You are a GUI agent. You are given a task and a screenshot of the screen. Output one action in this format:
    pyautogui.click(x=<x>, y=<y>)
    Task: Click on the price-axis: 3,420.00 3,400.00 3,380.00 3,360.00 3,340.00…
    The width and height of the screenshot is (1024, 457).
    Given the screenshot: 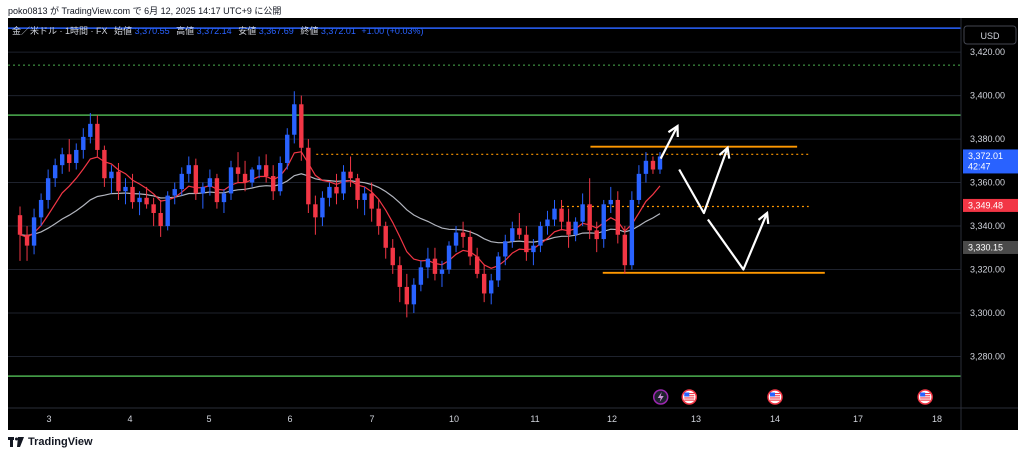 What is the action you would take?
    pyautogui.click(x=987, y=204)
    